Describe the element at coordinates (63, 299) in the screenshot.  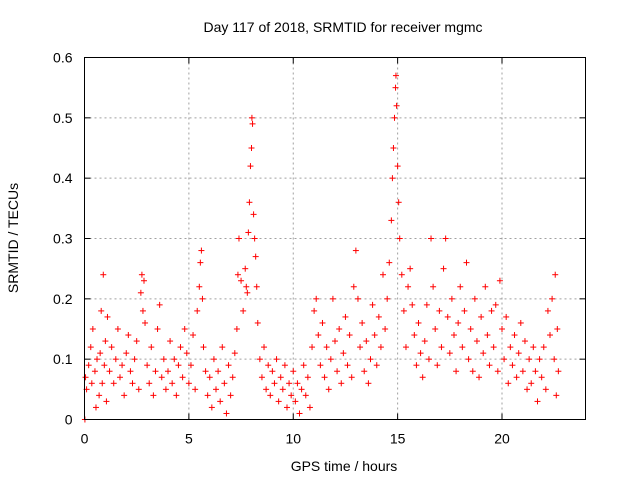
I see `y-tick-label: 0.2` at that location.